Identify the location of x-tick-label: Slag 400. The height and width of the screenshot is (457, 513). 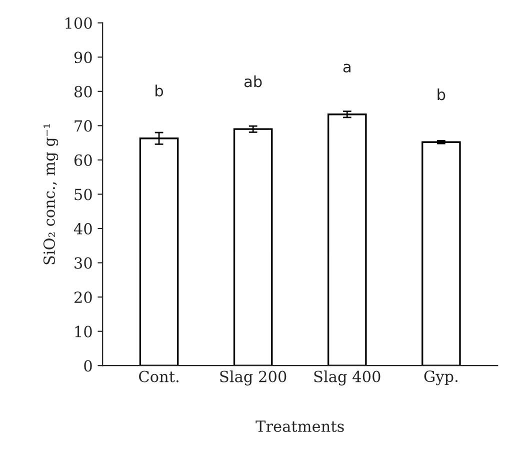
(347, 378).